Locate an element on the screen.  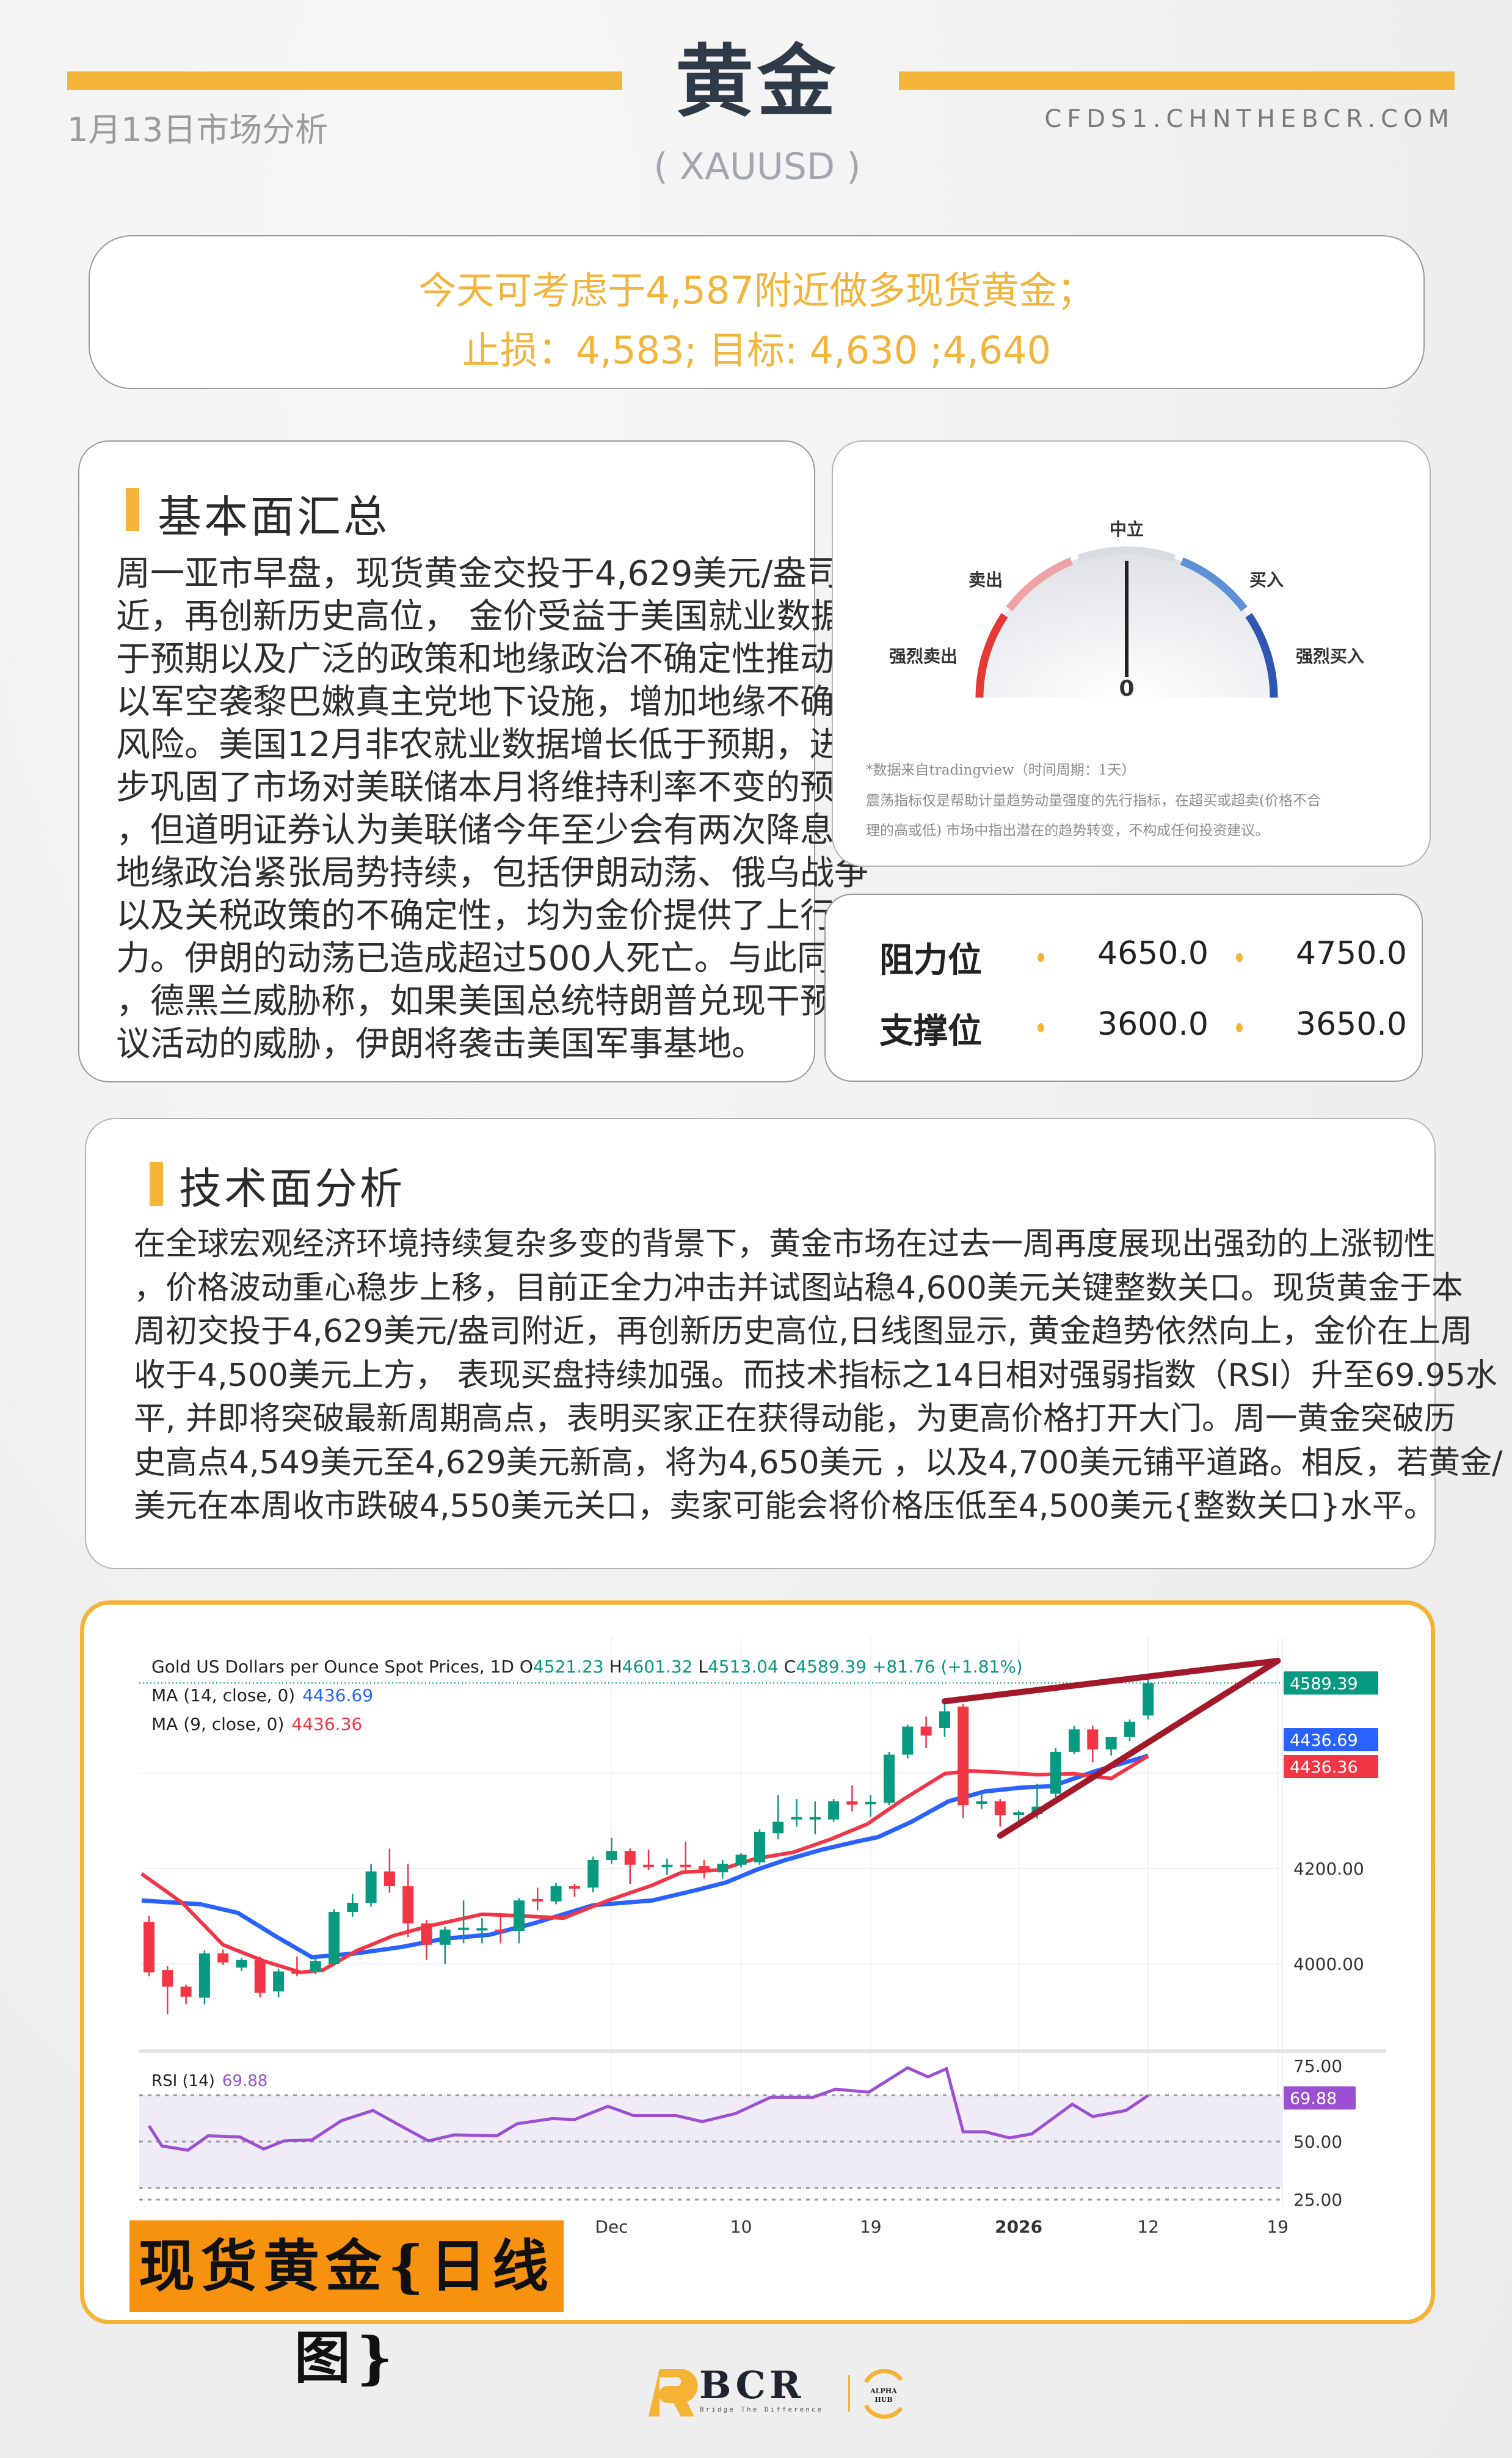
legend-part: 4436.69 is located at coordinates (338, 1695).